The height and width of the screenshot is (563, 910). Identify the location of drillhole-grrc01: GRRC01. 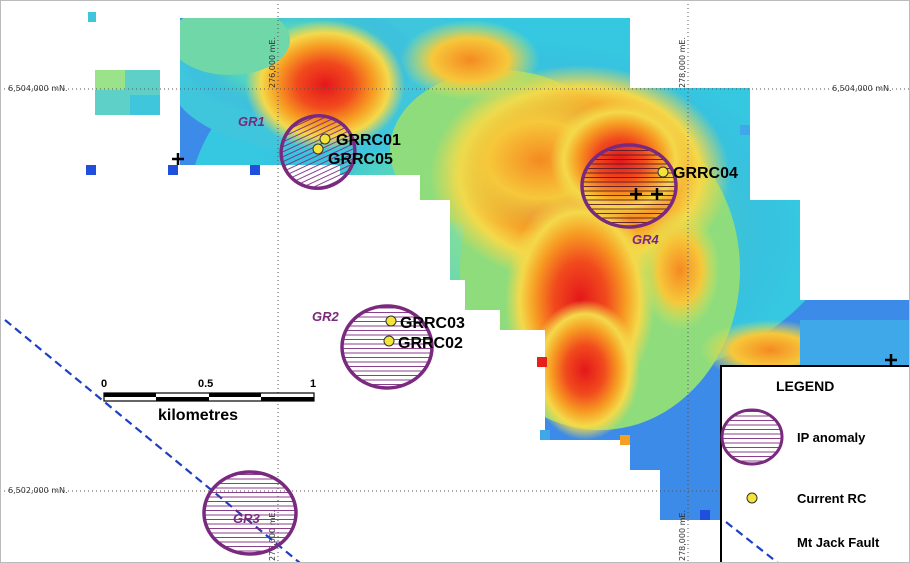
(360, 140).